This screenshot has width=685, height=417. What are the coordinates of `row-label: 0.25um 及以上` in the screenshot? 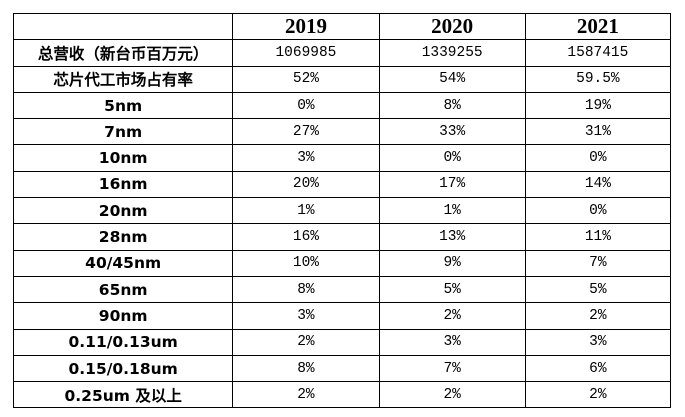 It's located at (123, 395).